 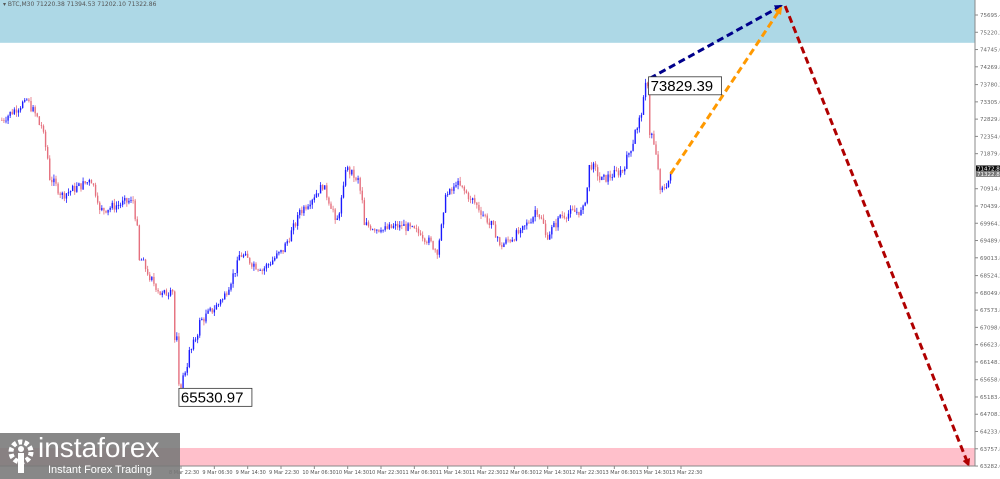 I want to click on price-tick-label: 67098.63, so click(x=990, y=328).